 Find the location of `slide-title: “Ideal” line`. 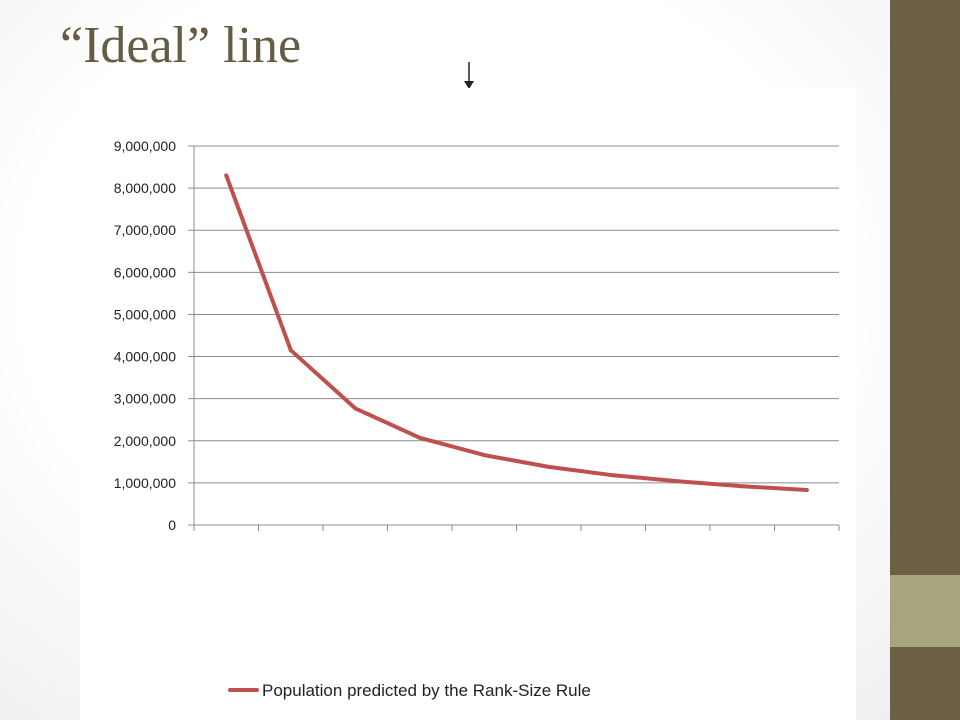

slide-title: “Ideal” line is located at coordinates (181, 45).